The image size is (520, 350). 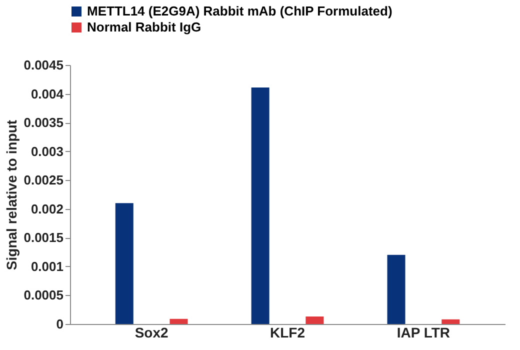 What do you see at coordinates (12, 195) in the screenshot?
I see `y-axis-title: Signal relative to input` at bounding box center [12, 195].